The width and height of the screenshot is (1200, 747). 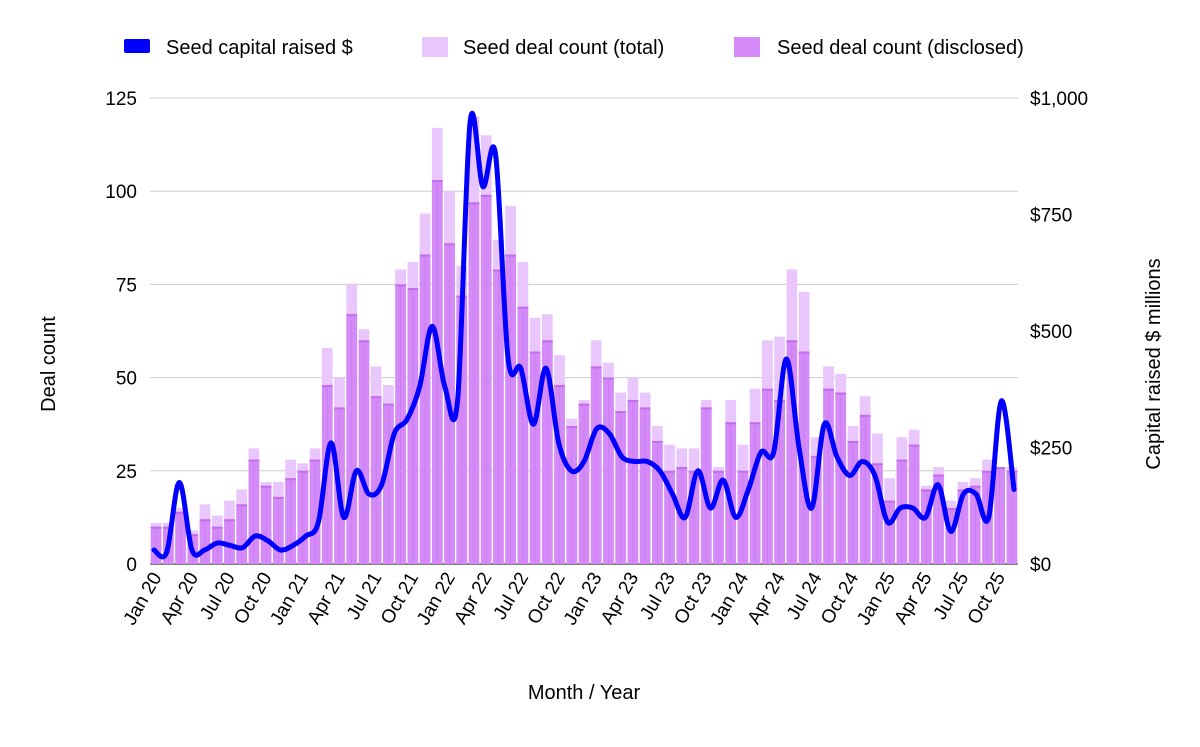 I want to click on legend-swatch-line-icon, so click(x=137, y=46).